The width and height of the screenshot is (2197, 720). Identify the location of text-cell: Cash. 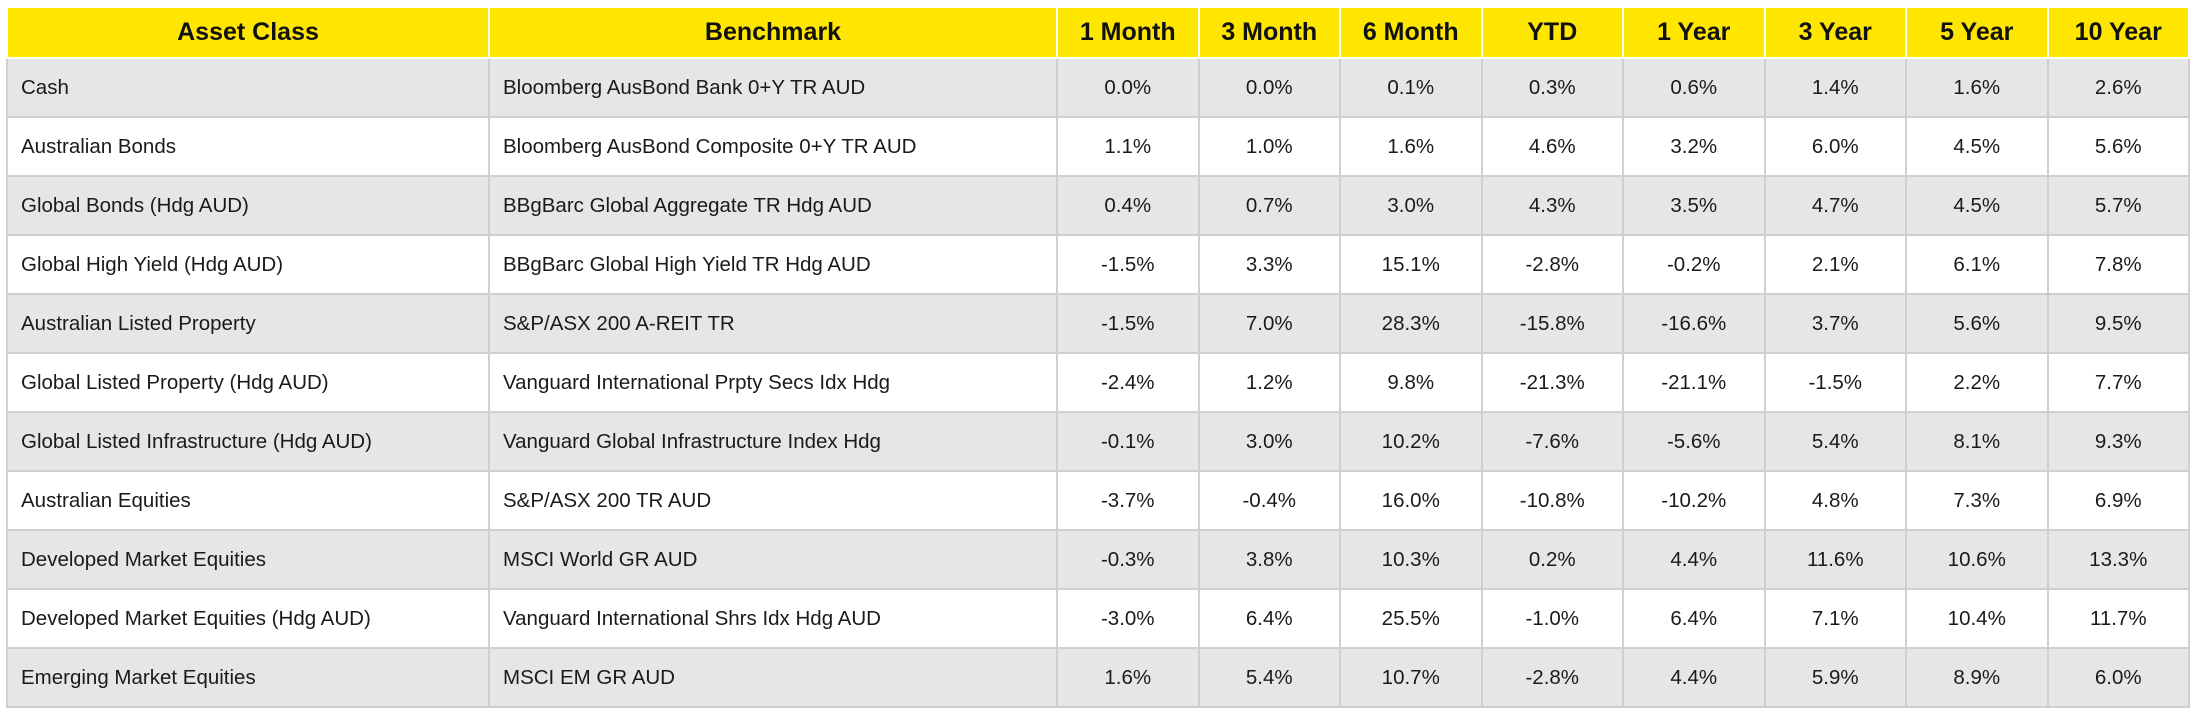
(248, 87).